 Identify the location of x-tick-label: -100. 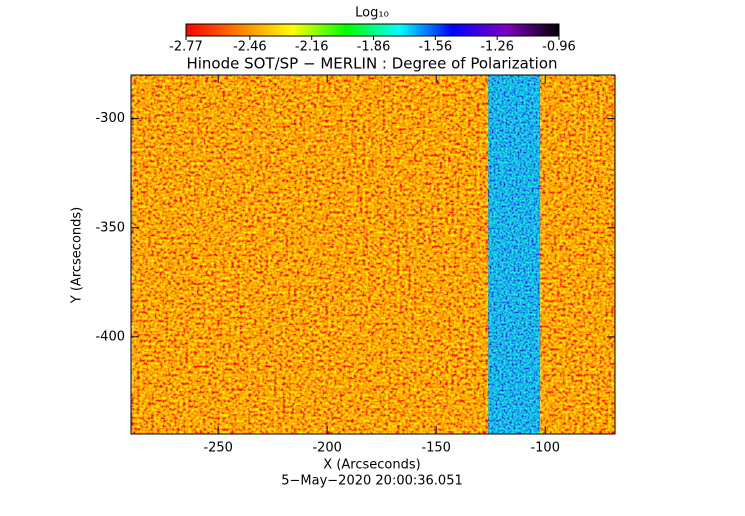
(545, 448).